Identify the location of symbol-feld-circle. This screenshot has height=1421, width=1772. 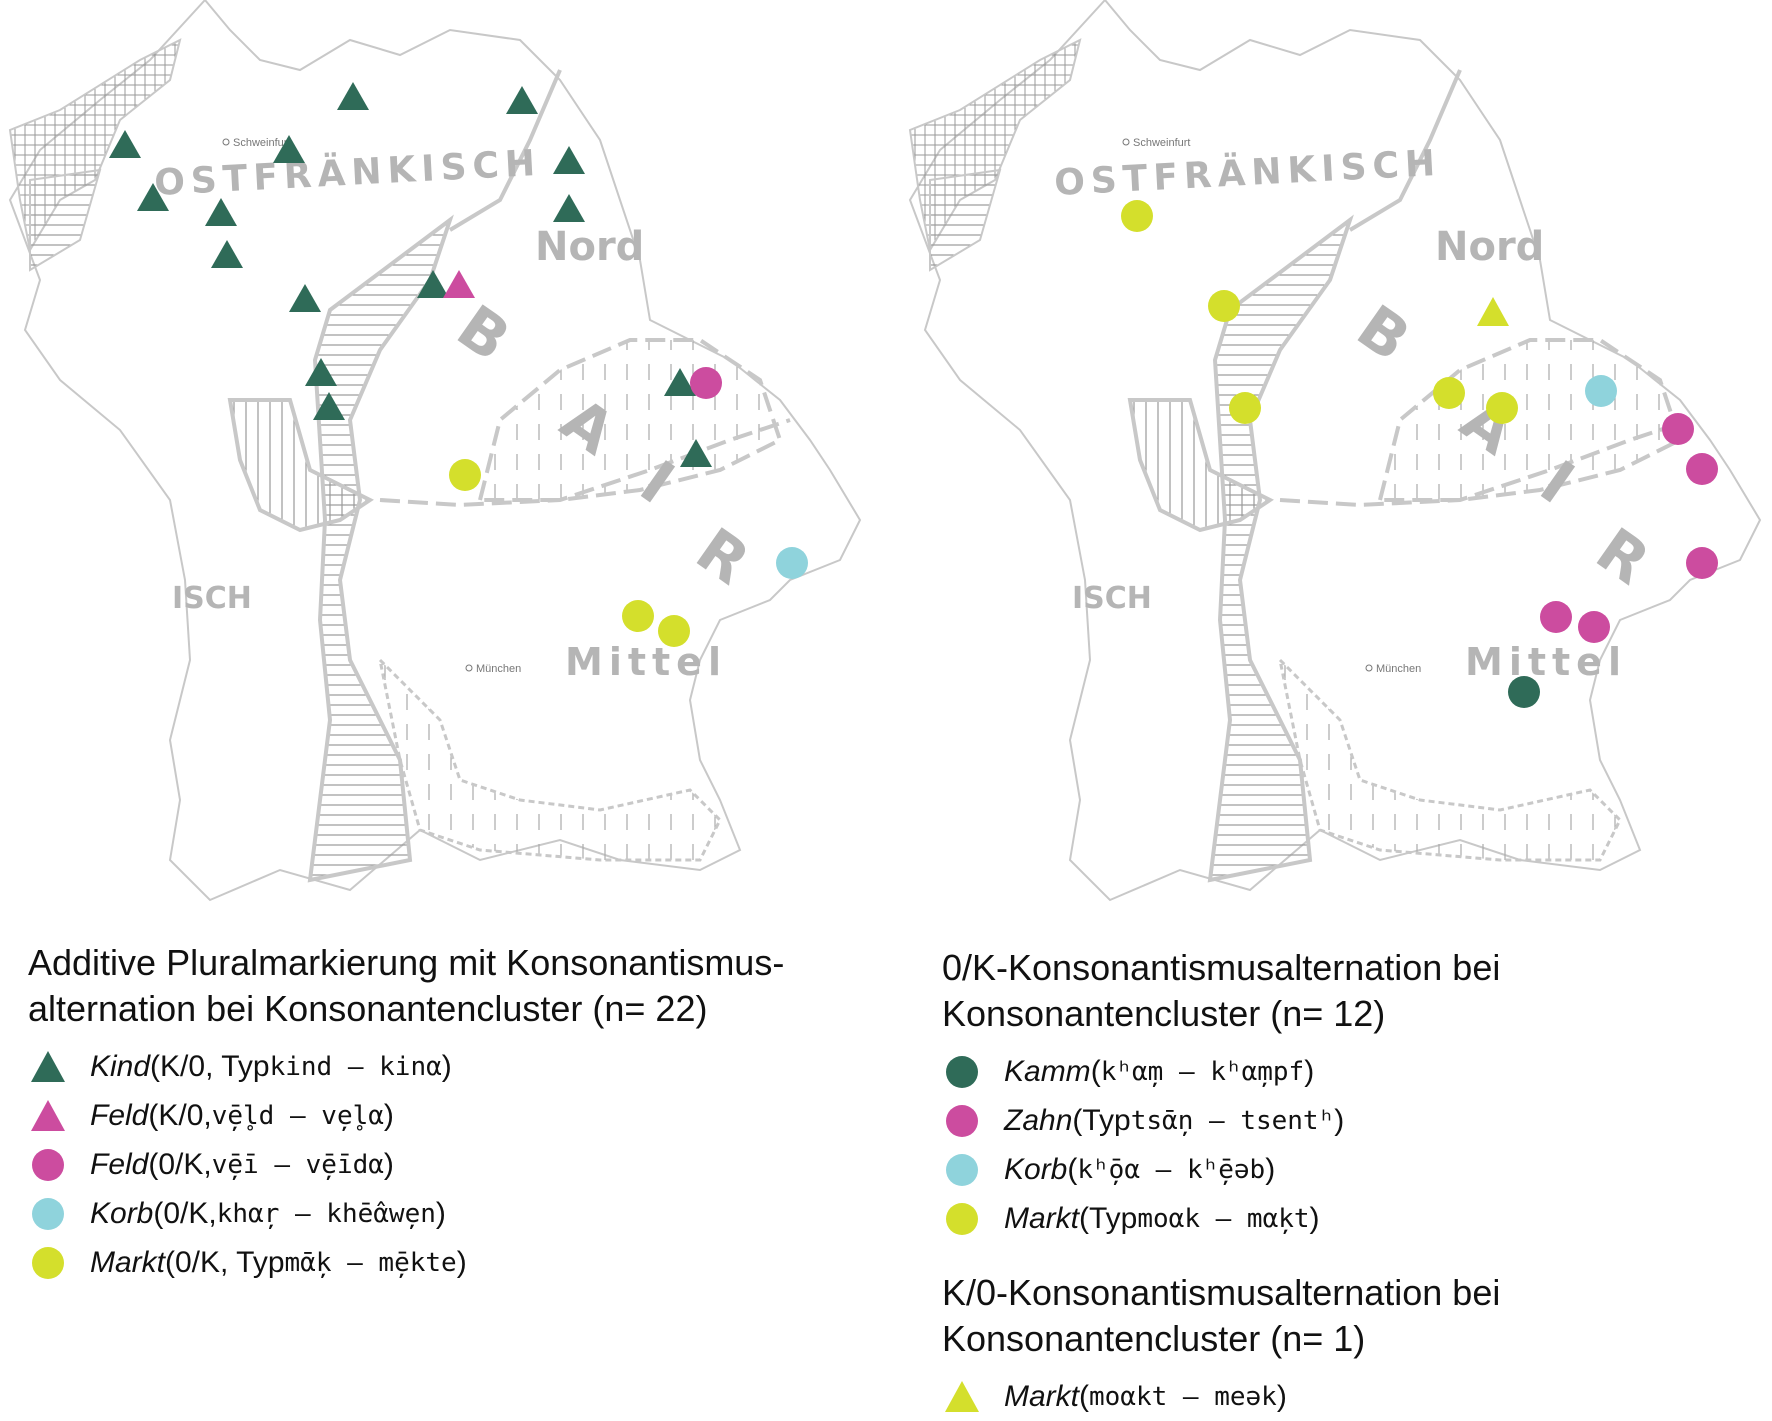
(706, 383).